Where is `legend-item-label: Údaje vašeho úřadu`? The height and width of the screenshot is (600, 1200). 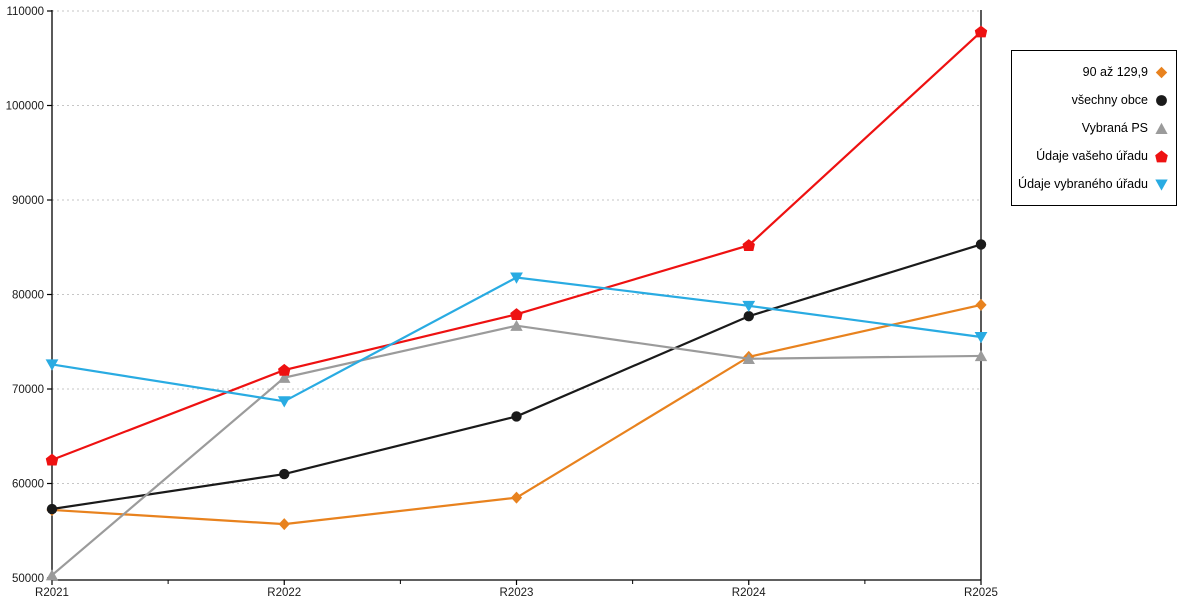 legend-item-label: Údaje vašeho úřadu is located at coordinates (1092, 156).